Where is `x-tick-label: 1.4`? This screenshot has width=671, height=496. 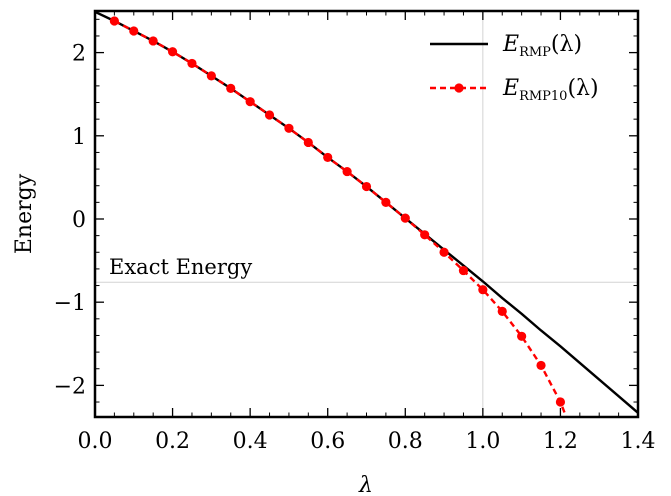 x-tick-label: 1.4 is located at coordinates (638, 441).